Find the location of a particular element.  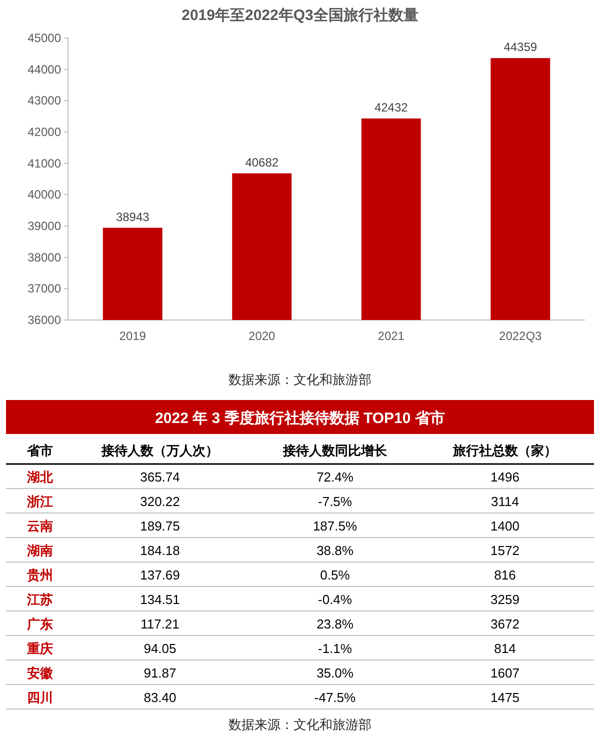

text: -47.5% is located at coordinates (335, 697).